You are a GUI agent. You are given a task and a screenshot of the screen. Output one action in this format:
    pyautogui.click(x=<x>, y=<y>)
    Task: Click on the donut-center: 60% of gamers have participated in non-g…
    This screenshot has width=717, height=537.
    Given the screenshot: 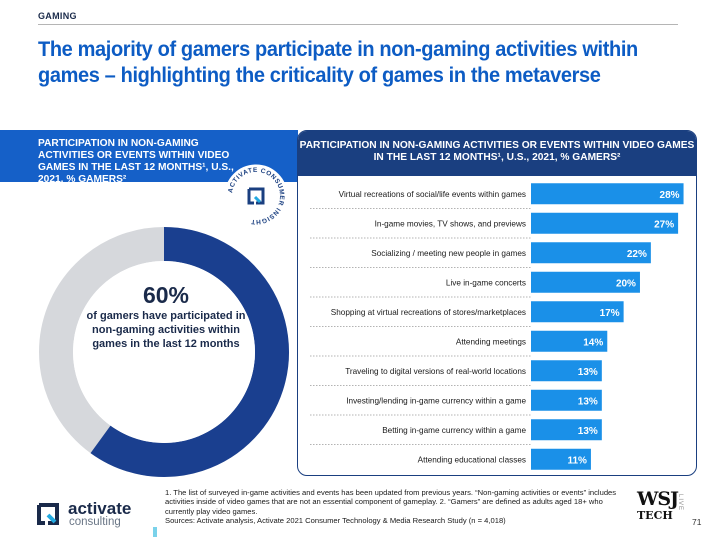 What is the action you would take?
    pyautogui.click(x=166, y=316)
    